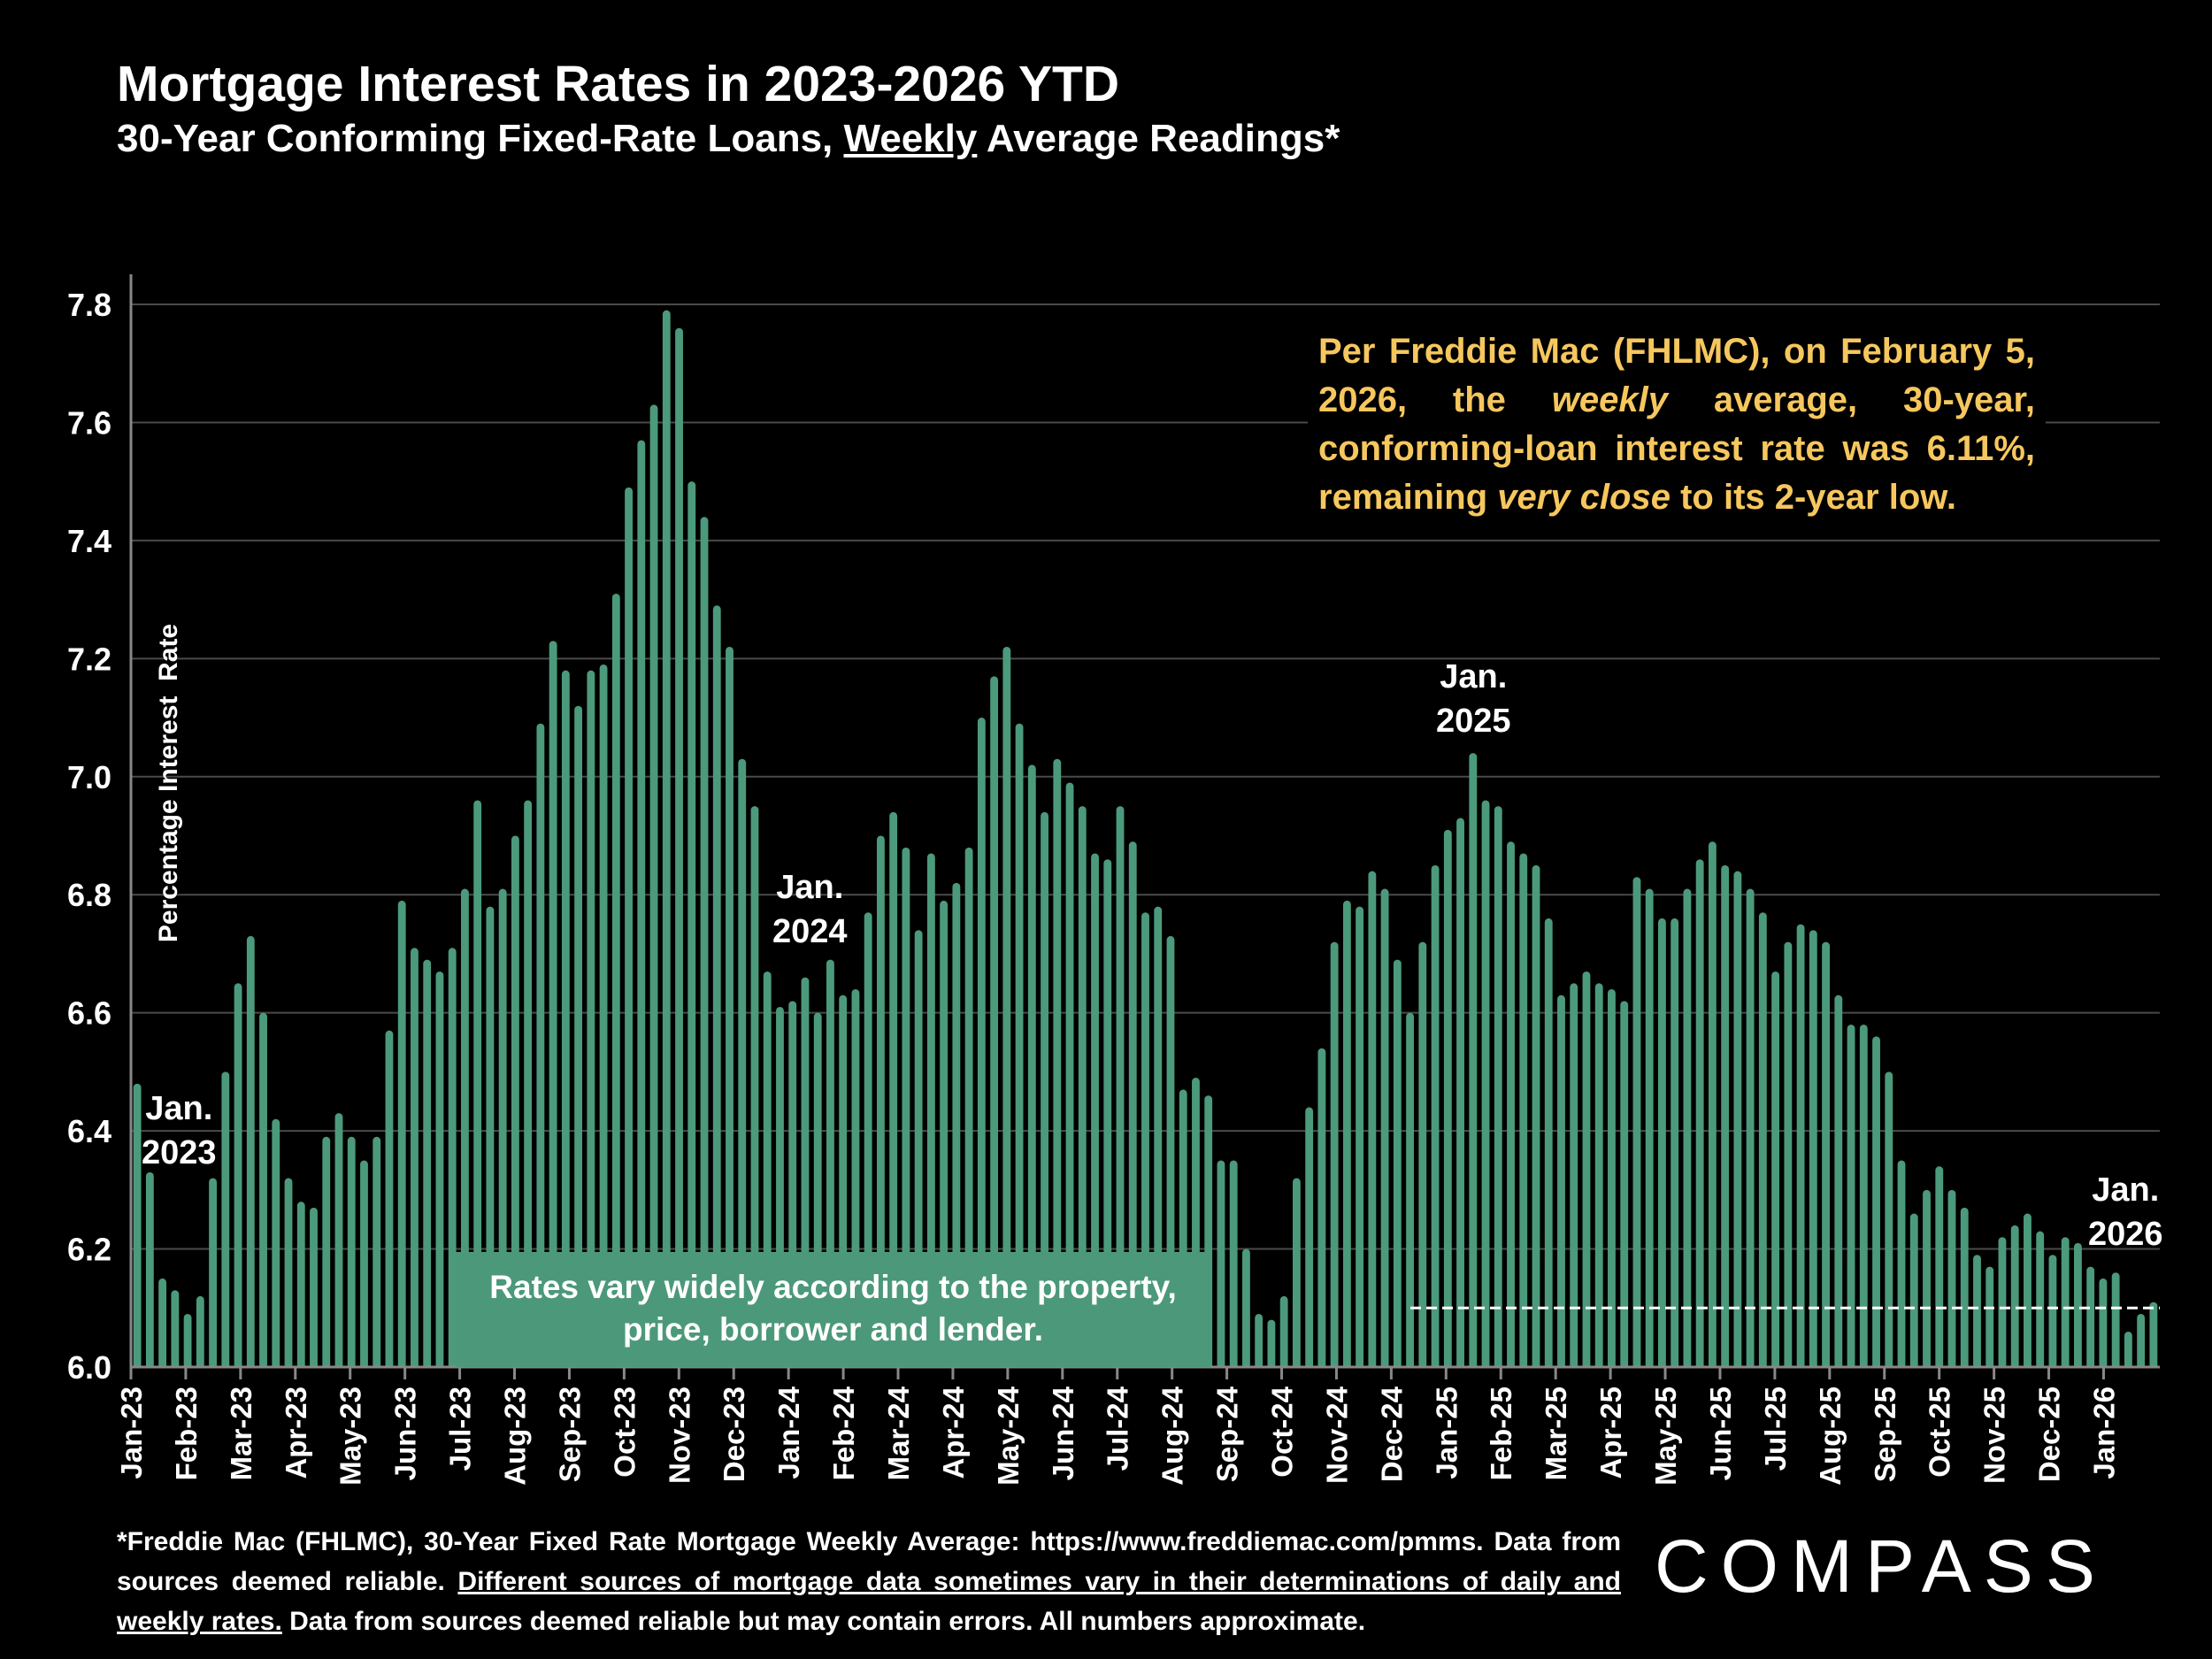 Image resolution: width=2212 pixels, height=1659 pixels. I want to click on x-tick-label: Mar-23, so click(241, 1433).